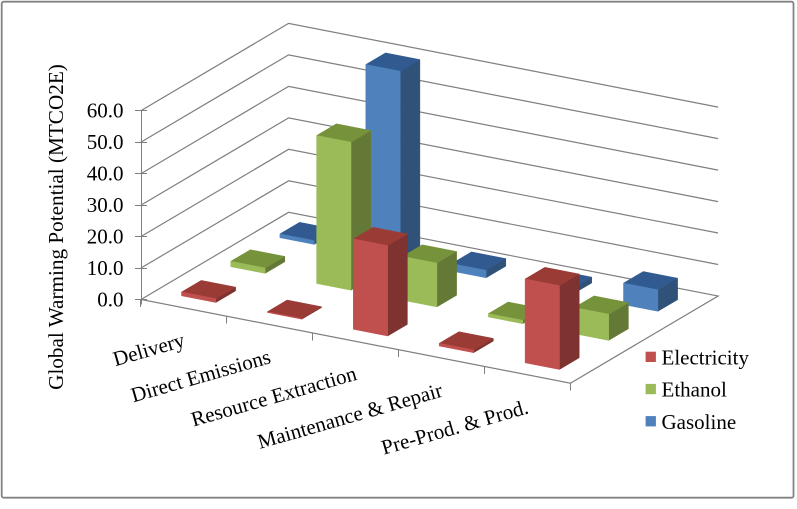 The height and width of the screenshot is (509, 797). I want to click on svg-text: Electricity, so click(706, 357).